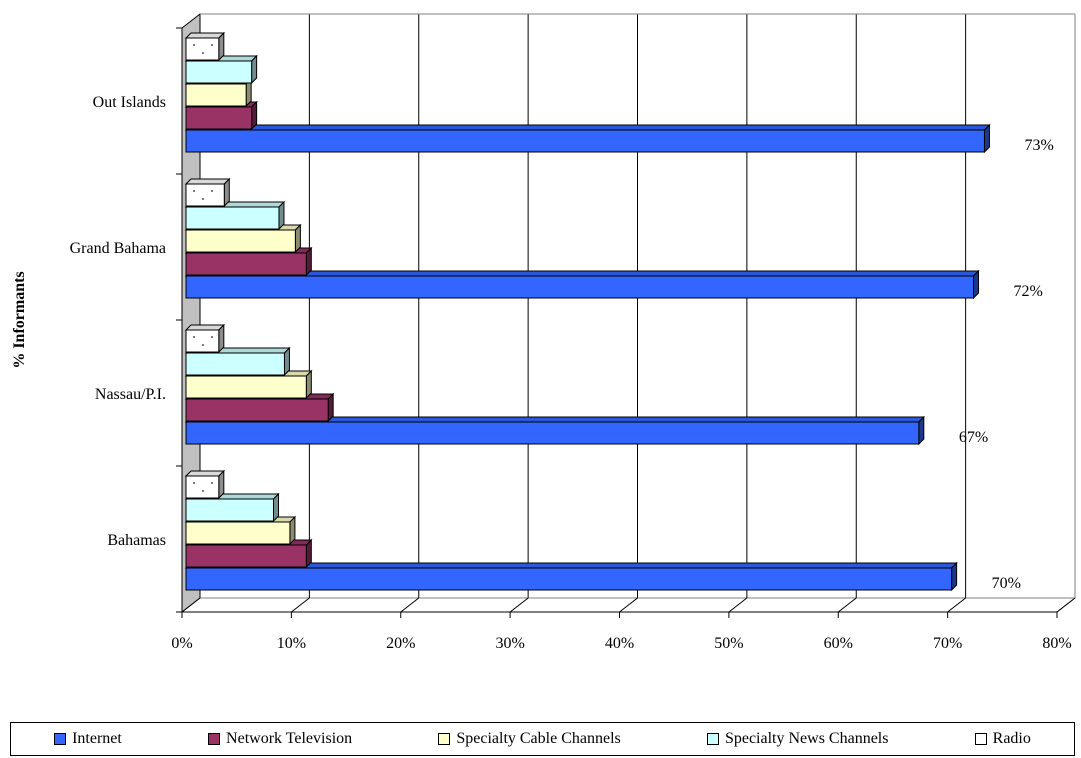  Describe the element at coordinates (973, 437) in the screenshot. I see `data-label: 67%` at that location.